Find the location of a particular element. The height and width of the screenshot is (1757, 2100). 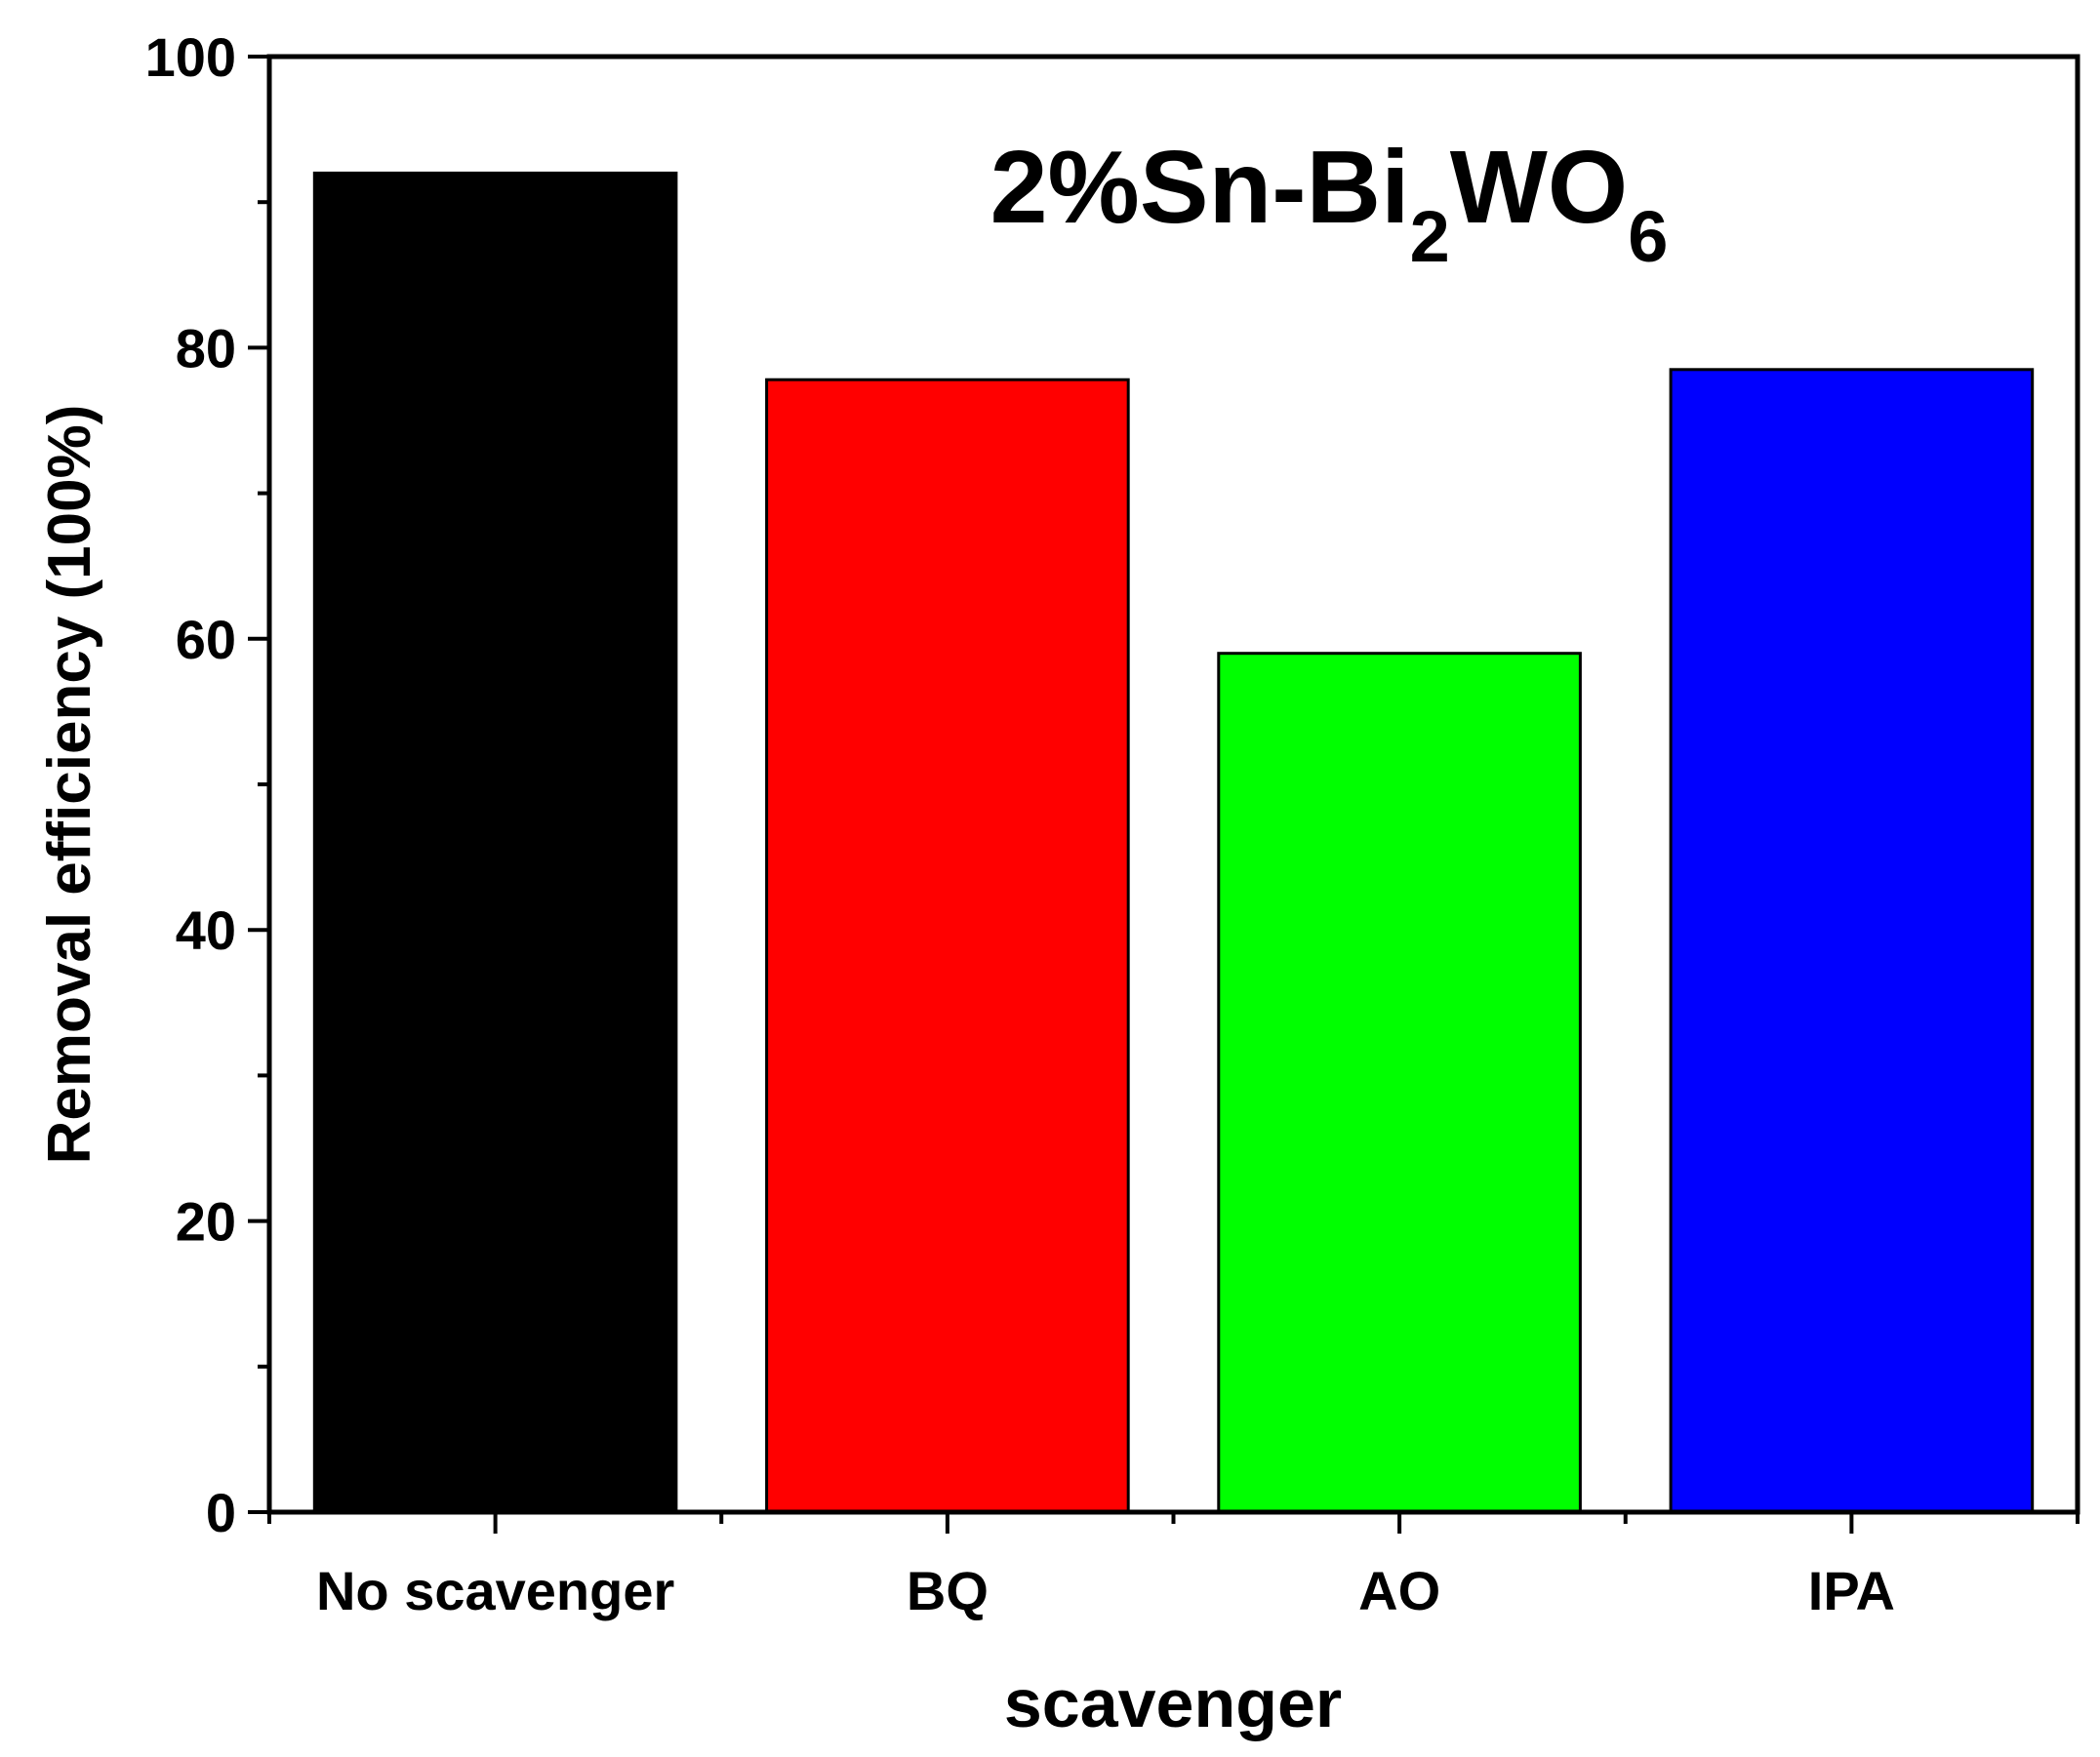

bar-ao is located at coordinates (1399, 1083).